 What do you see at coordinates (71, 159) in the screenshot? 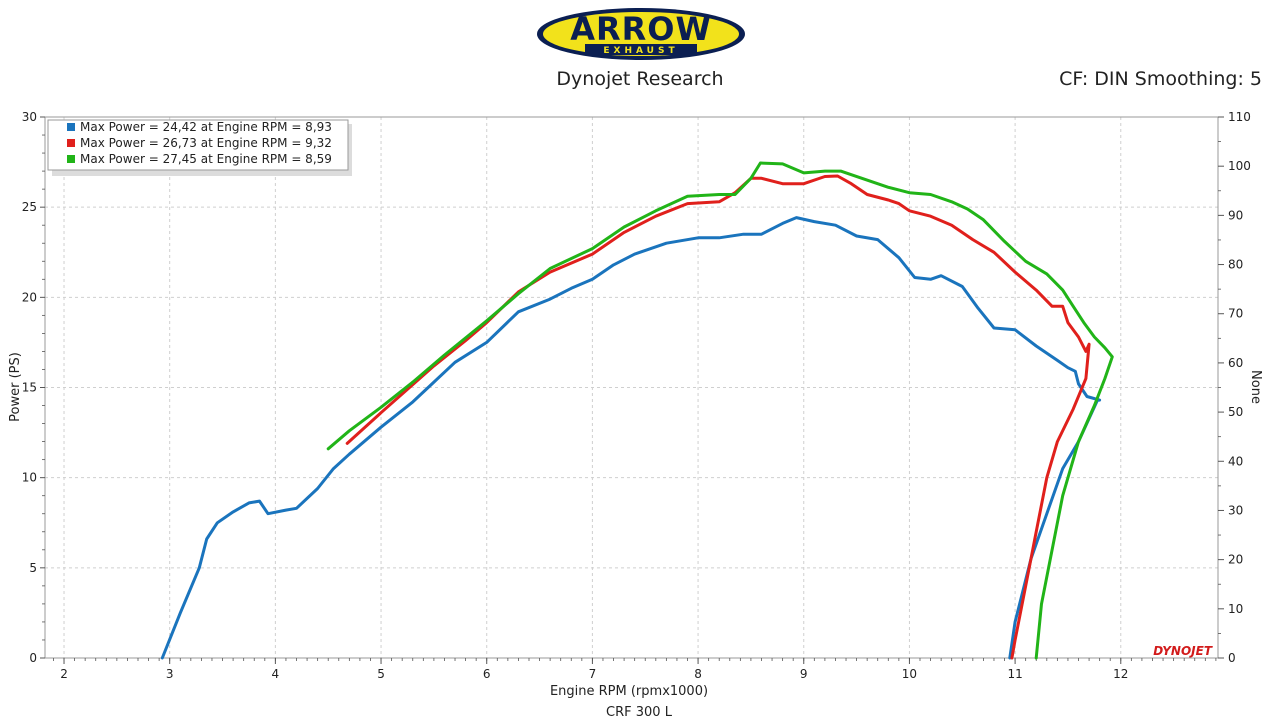
I see `legend-swatch-green` at bounding box center [71, 159].